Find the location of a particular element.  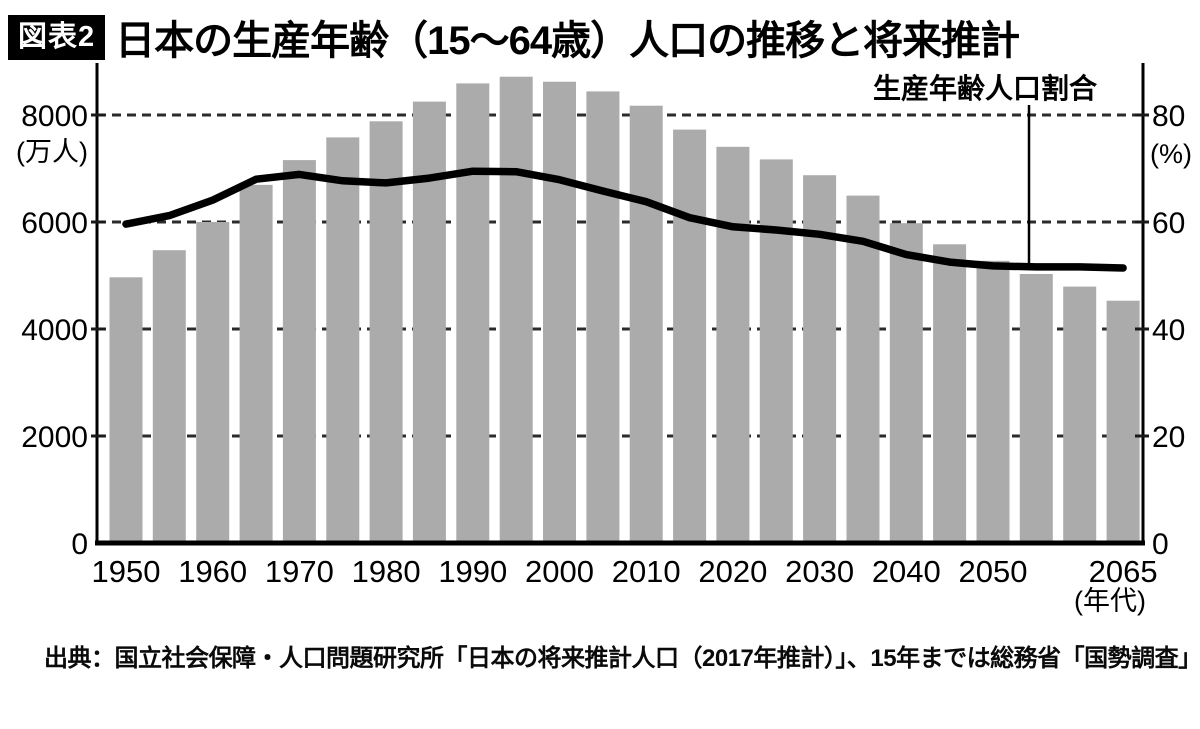

x-tick-label-1980: 1980 is located at coordinates (386, 571).